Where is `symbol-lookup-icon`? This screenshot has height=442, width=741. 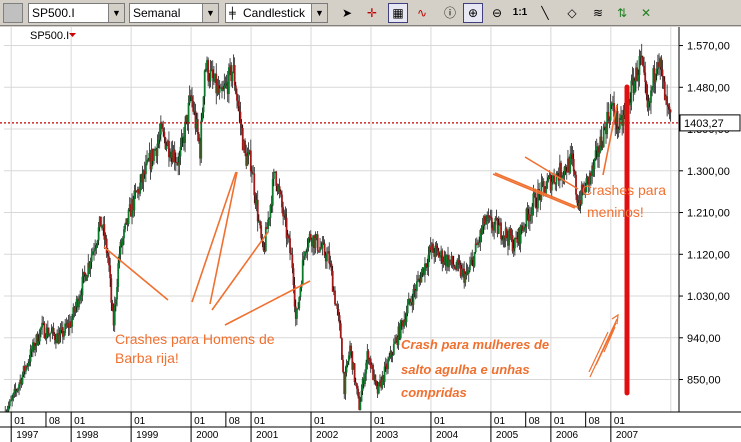 symbol-lookup-icon is located at coordinates (13, 13).